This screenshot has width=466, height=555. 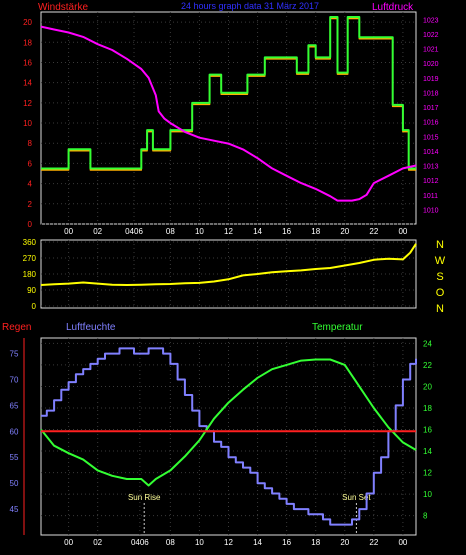 I want to click on left-tick-label: 14, so click(x=27, y=83).